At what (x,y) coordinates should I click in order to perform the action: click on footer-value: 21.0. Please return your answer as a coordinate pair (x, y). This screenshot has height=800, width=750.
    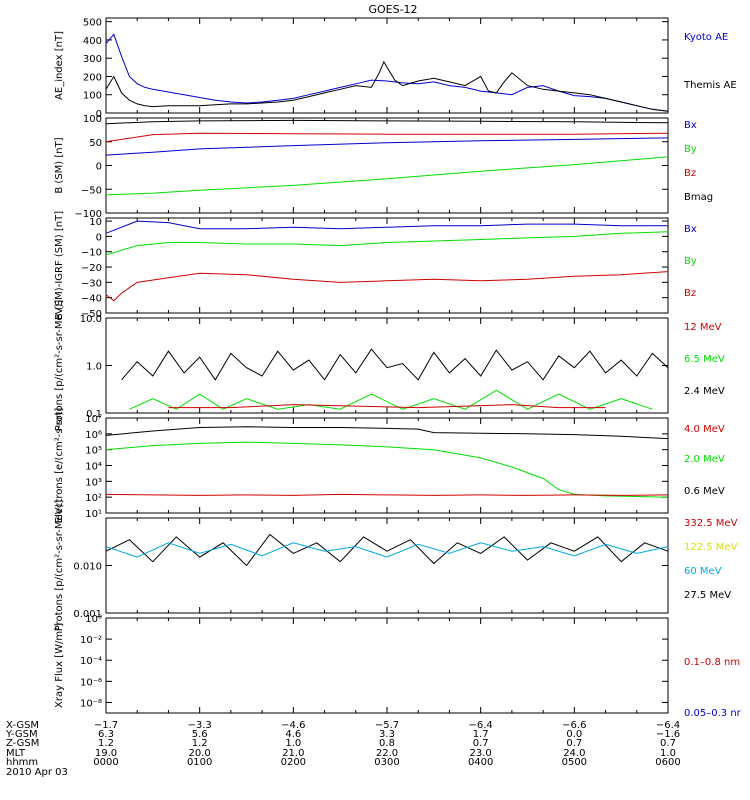
    Looking at the image, I should click on (293, 753).